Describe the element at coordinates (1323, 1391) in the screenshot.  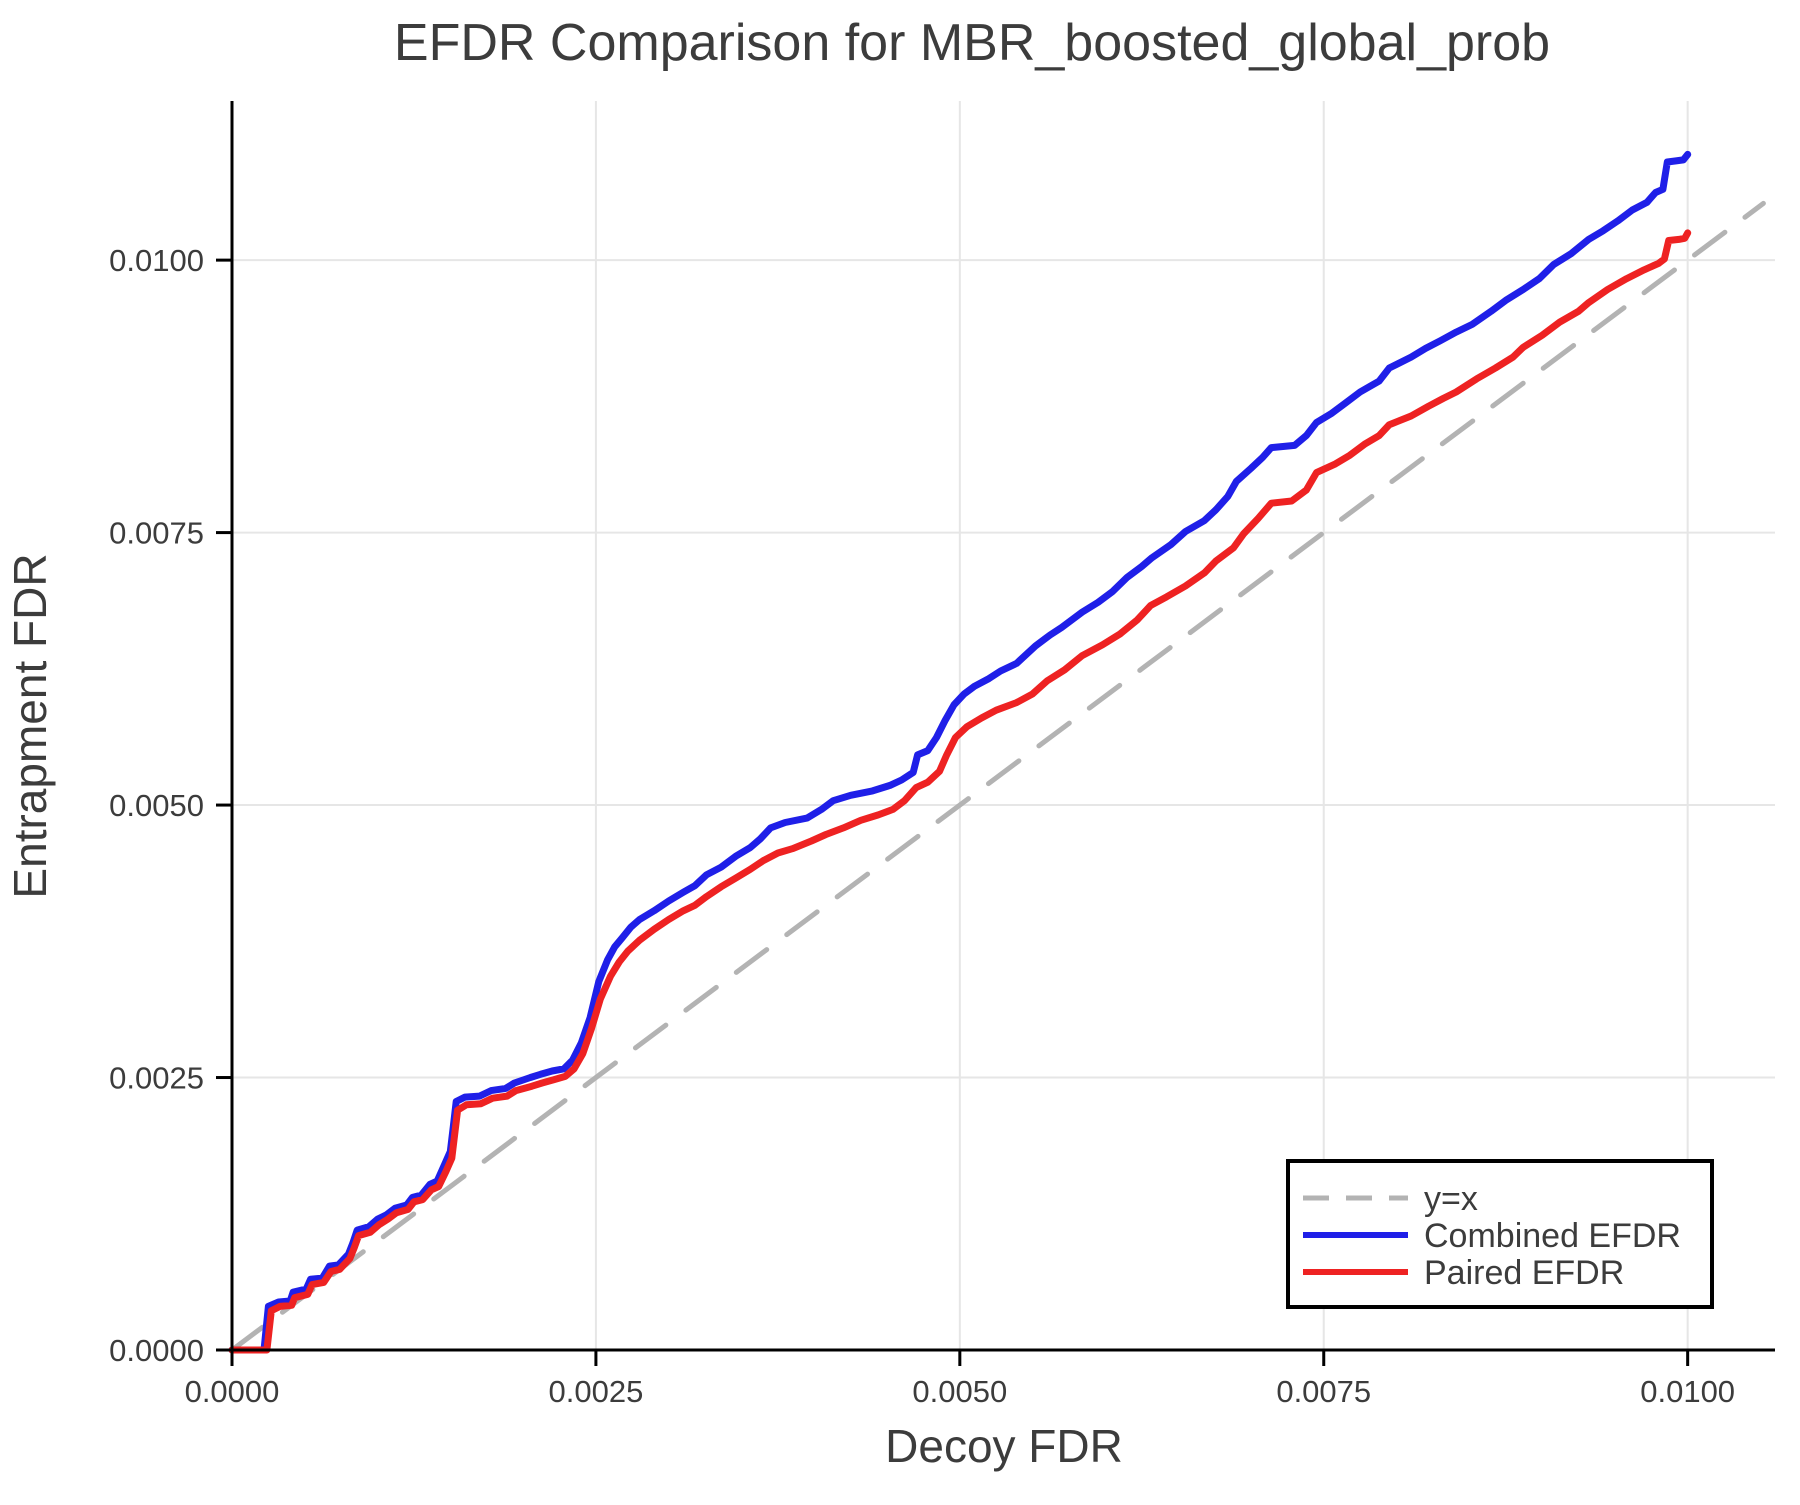
I see `x-tick-label: 0.0075` at that location.